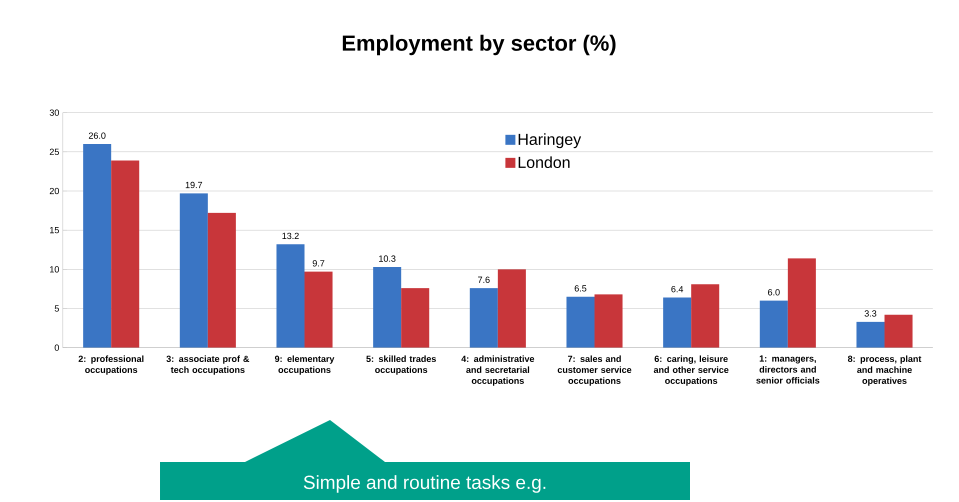  I want to click on x-tick-label: 4: administrative and secretarial occupations, so click(497, 370).